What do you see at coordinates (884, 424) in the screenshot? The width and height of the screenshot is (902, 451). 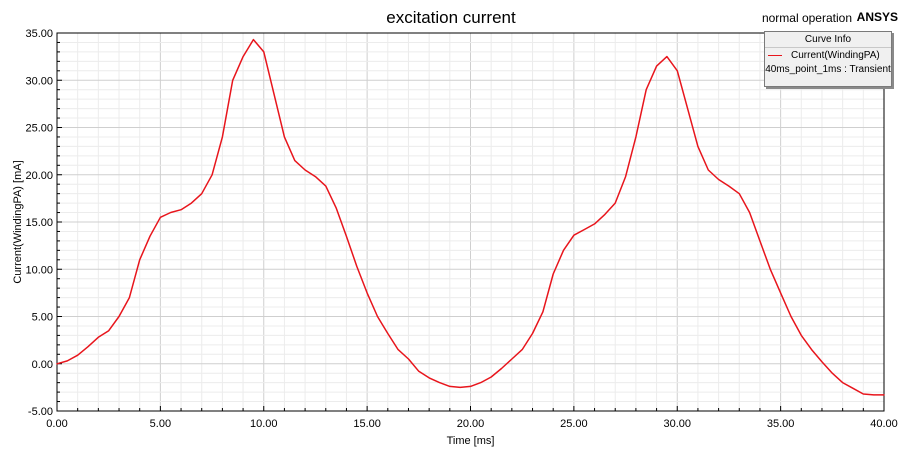 I see `x-tick-label: 40.00` at bounding box center [884, 424].